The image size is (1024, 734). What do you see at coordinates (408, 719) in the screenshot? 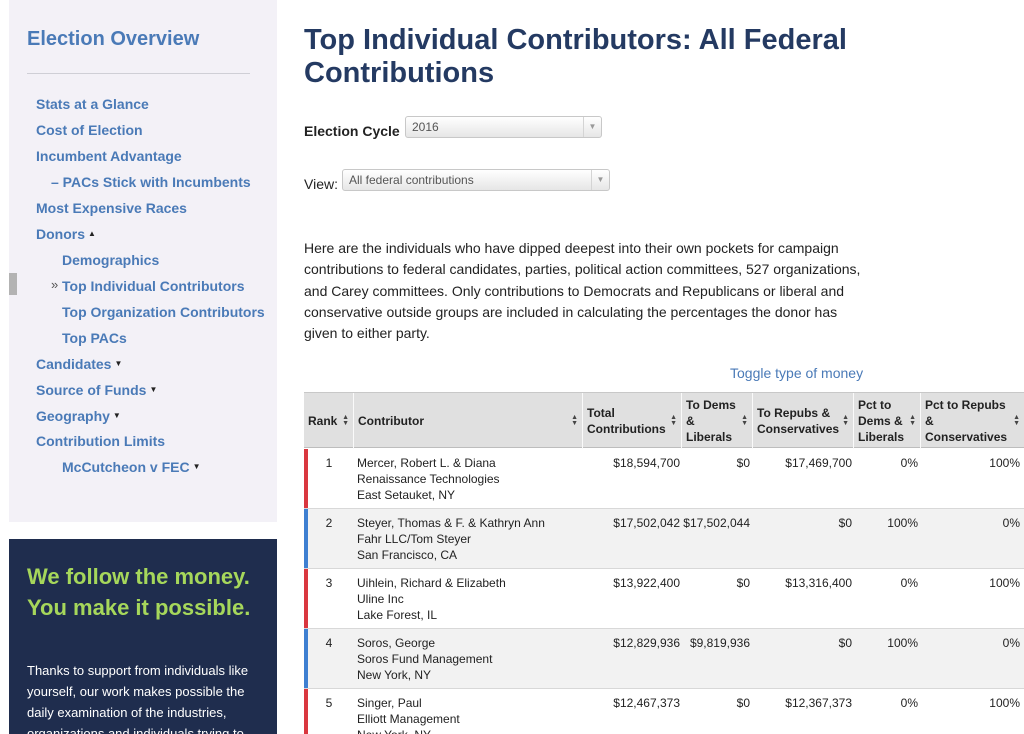
I see `contributor-org: Elliott Management` at bounding box center [408, 719].